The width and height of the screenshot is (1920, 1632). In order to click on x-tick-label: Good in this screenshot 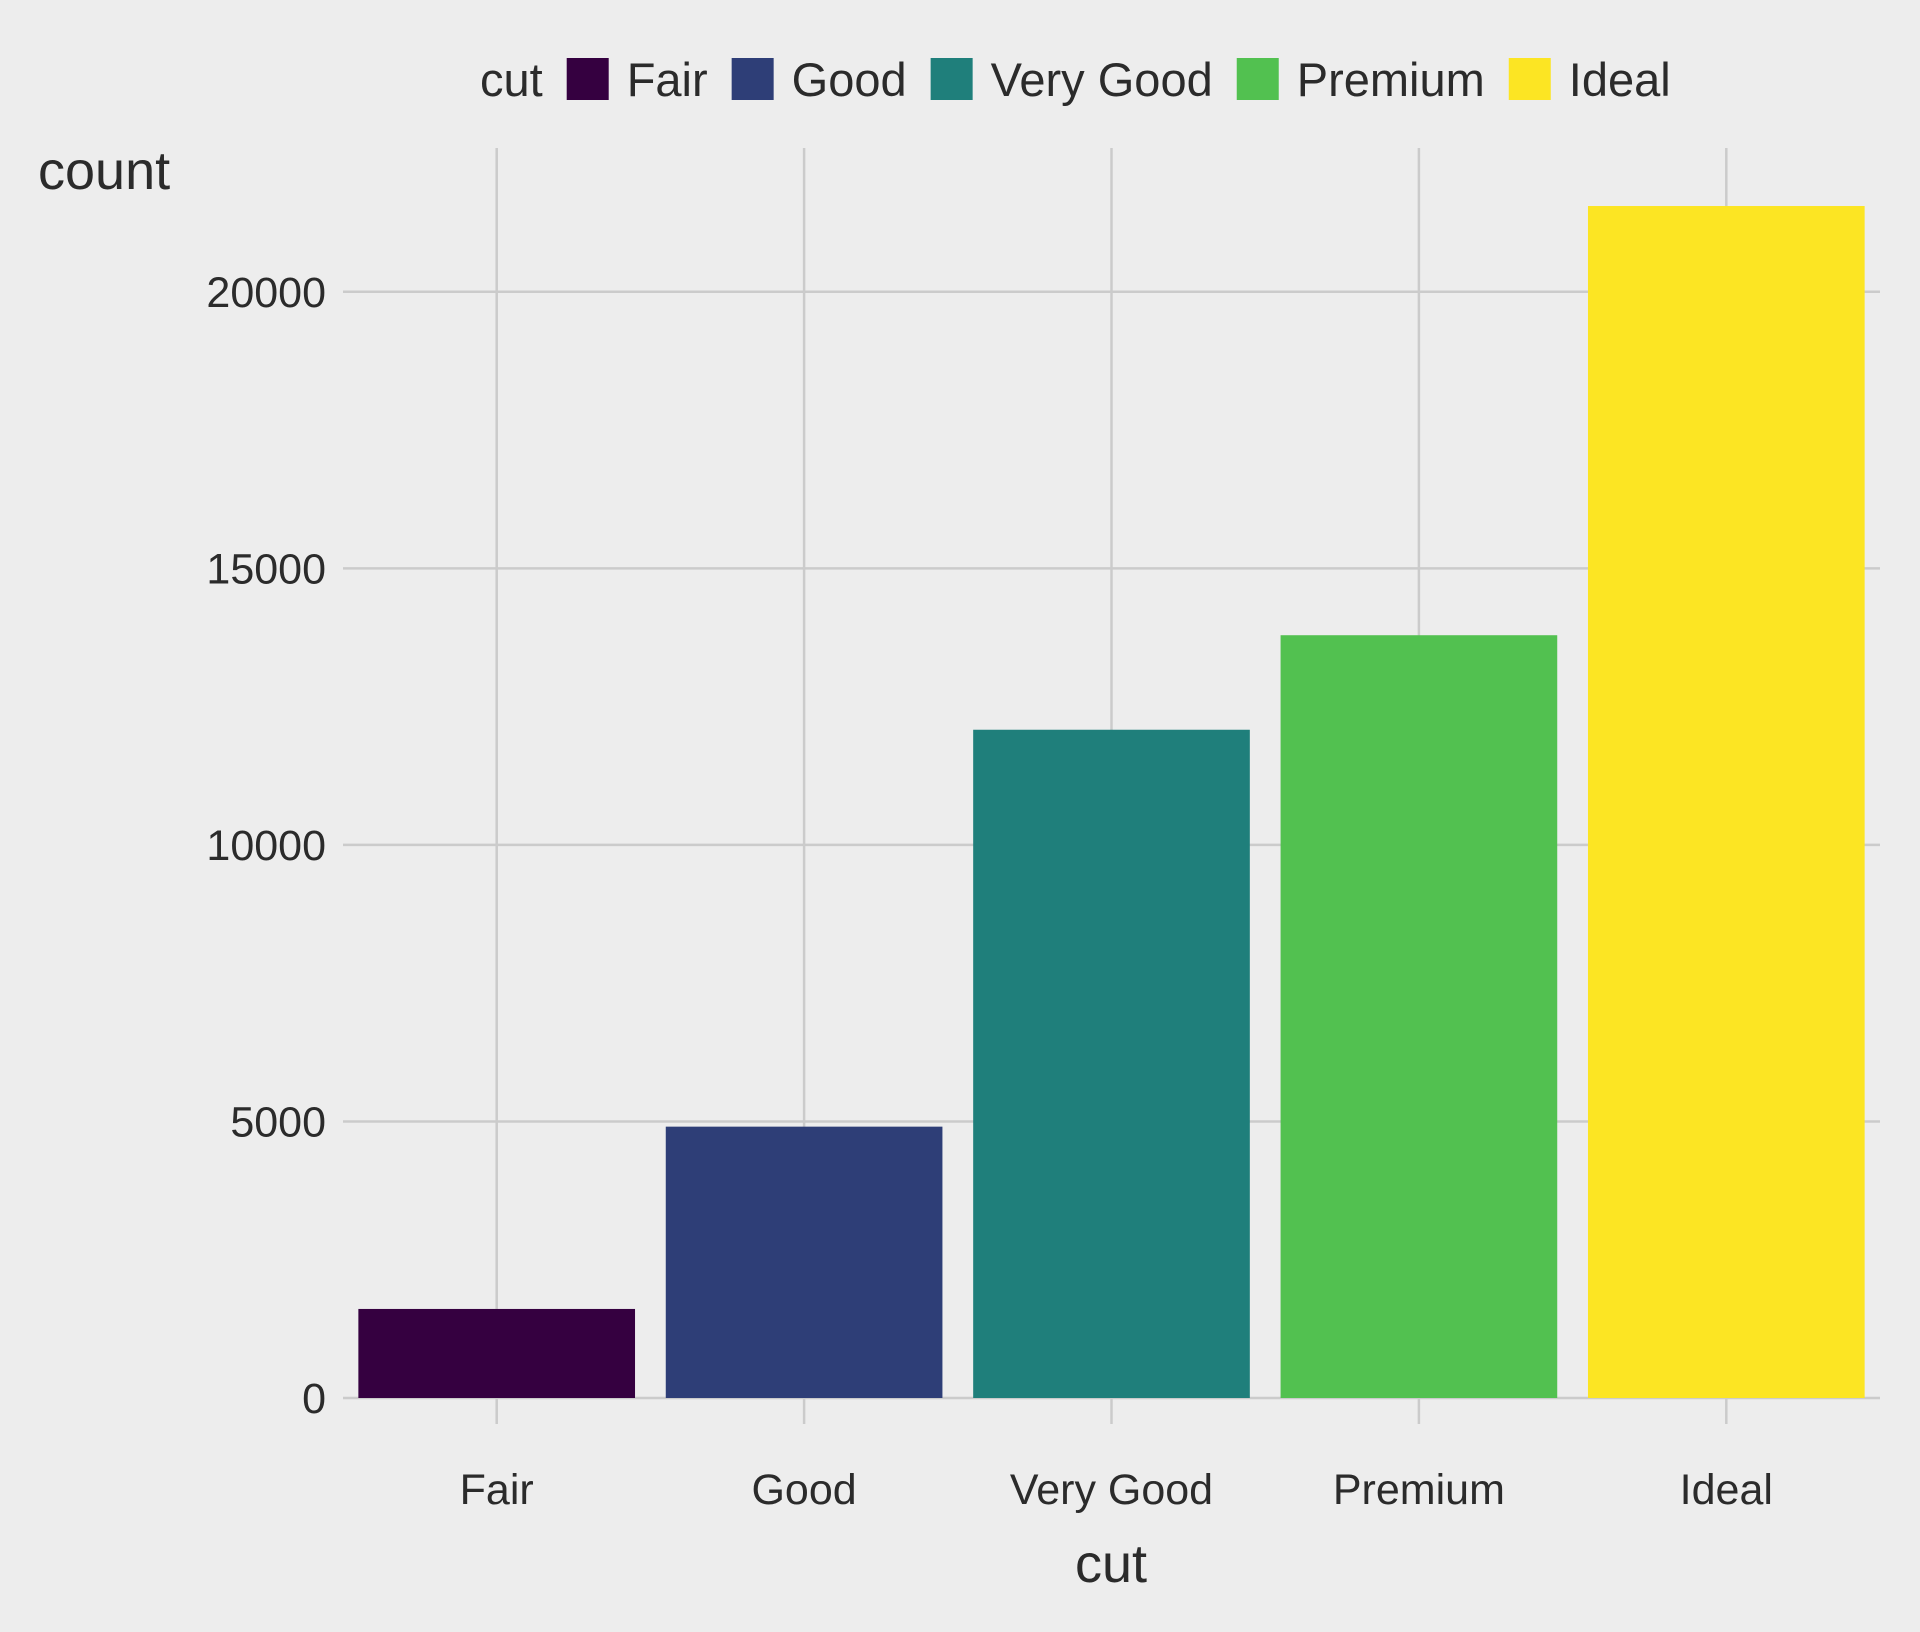, I will do `click(803, 1490)`.